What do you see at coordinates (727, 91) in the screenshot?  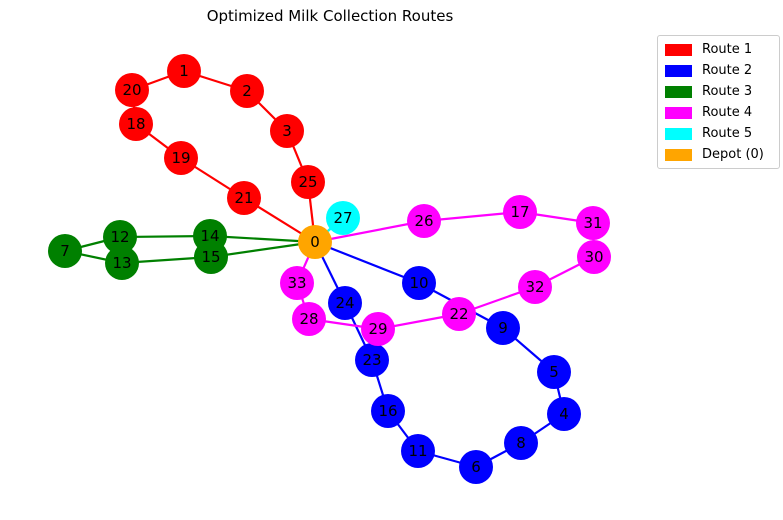 I see `legend-label: Route 3` at bounding box center [727, 91].